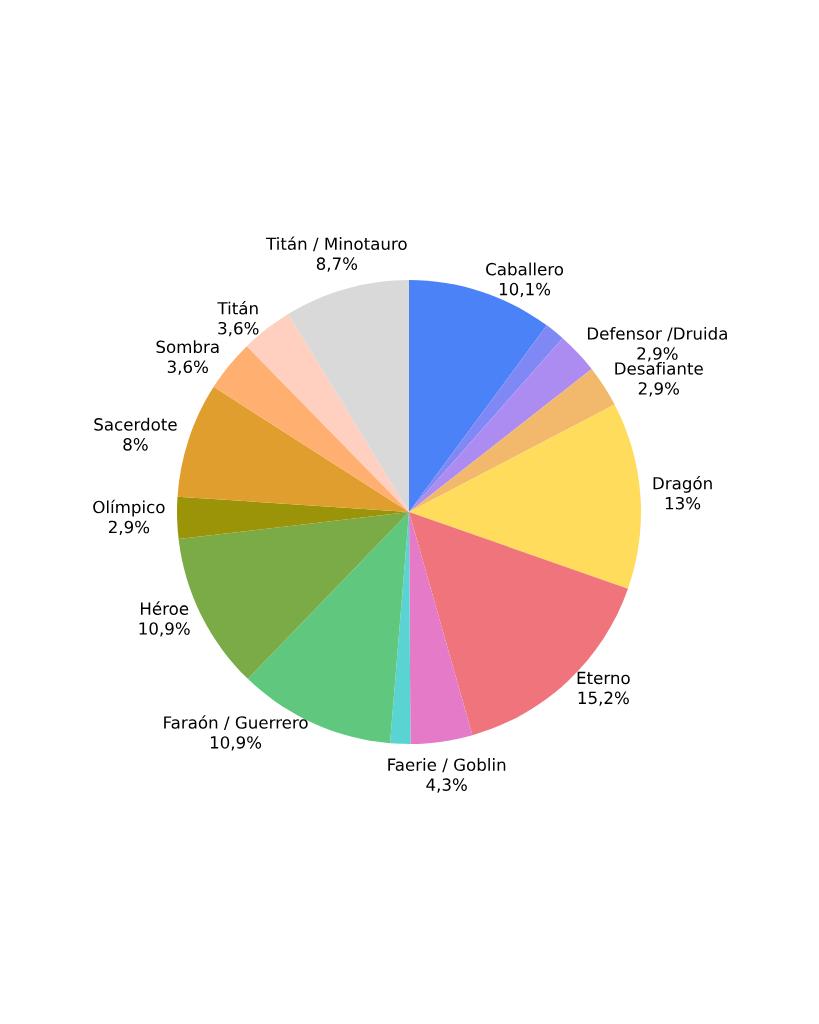 Image resolution: width=819 pixels, height=1024 pixels. What do you see at coordinates (603, 678) in the screenshot?
I see `slice-label: Eterno` at bounding box center [603, 678].